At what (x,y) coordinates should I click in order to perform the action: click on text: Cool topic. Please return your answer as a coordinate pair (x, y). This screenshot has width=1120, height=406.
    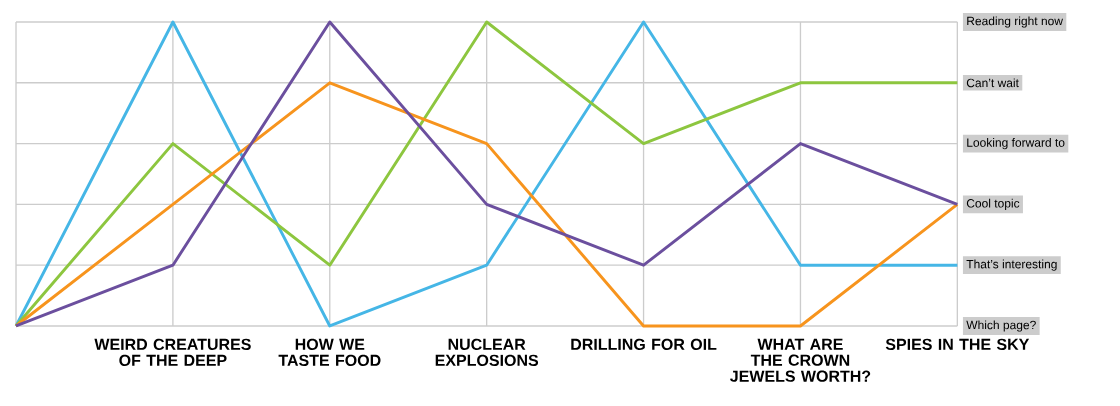
    Looking at the image, I should click on (993, 204).